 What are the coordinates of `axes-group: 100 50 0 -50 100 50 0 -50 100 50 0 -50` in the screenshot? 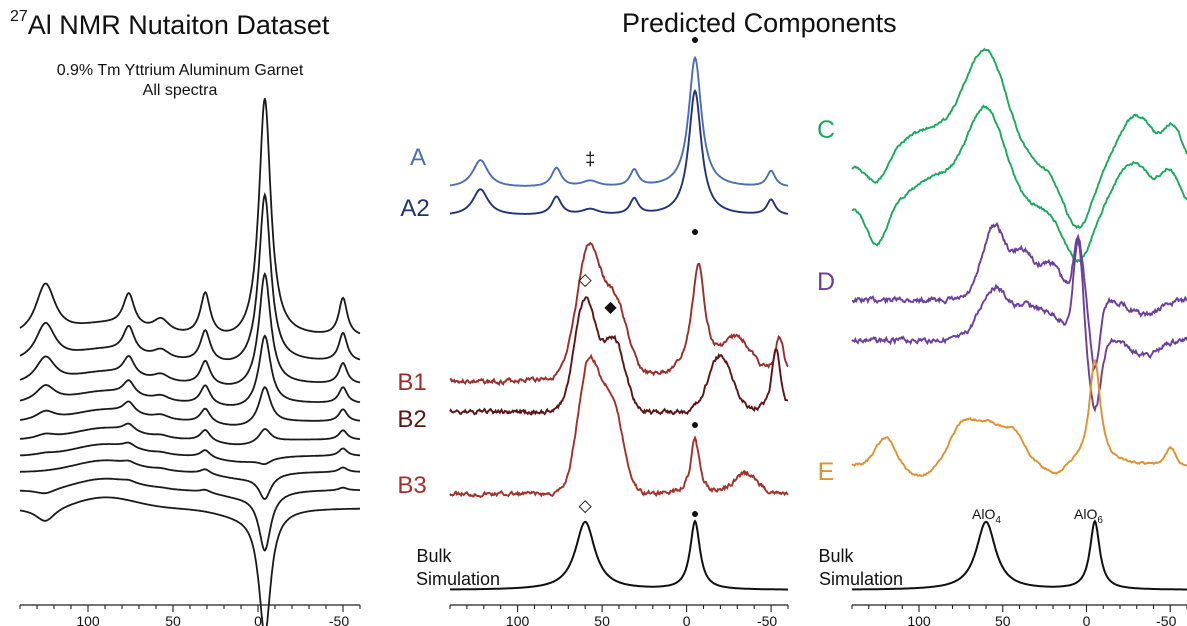 It's located at (603, 615).